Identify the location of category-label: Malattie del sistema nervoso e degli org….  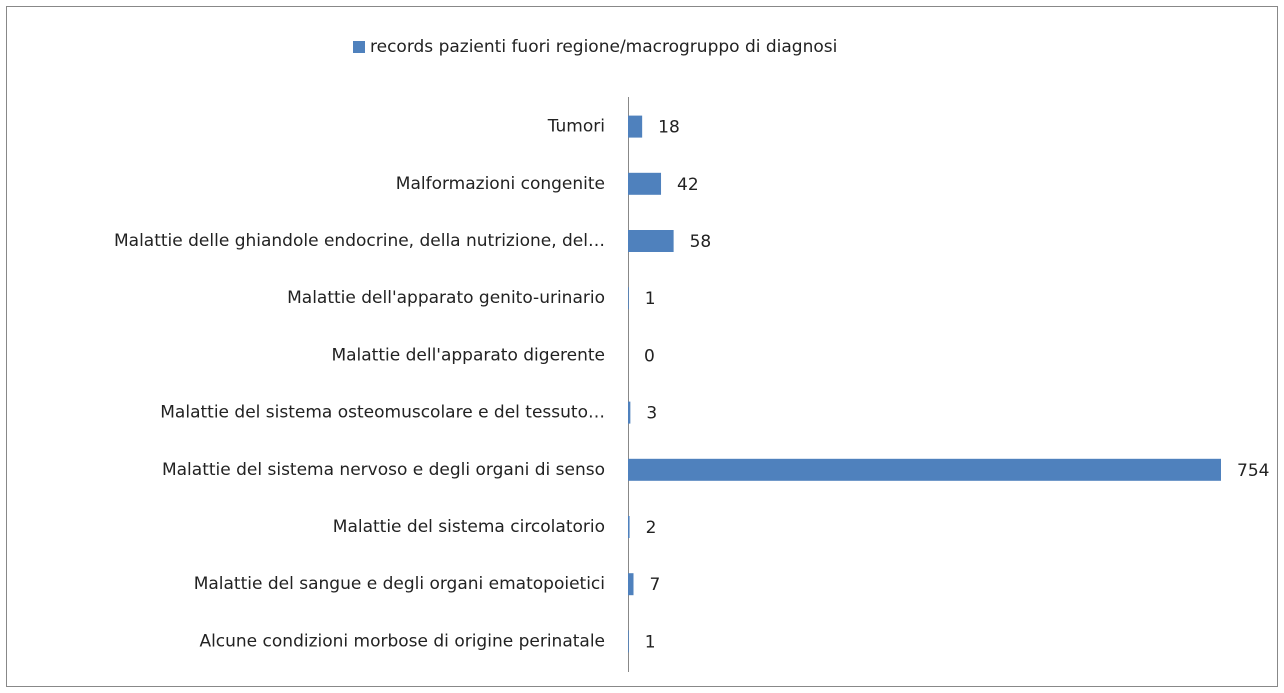
(383, 470).